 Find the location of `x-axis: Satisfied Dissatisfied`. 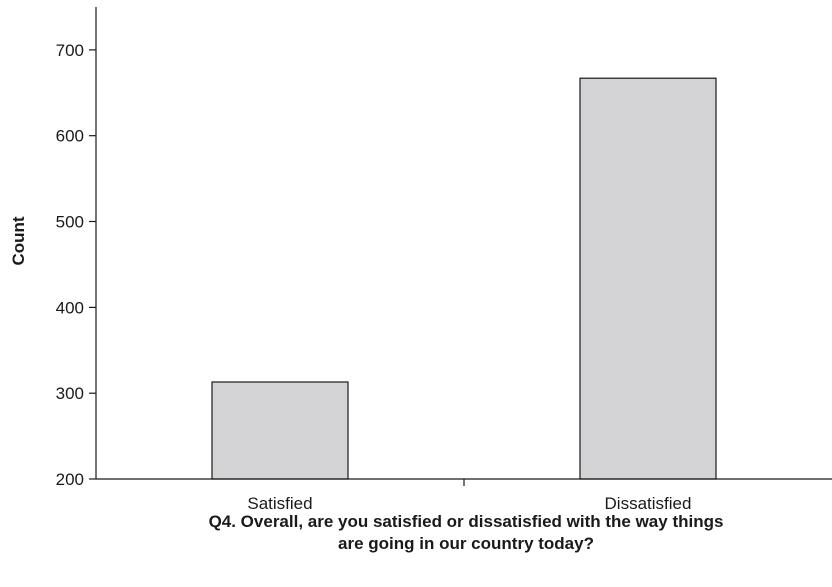

x-axis: Satisfied Dissatisfied is located at coordinates (464, 495).